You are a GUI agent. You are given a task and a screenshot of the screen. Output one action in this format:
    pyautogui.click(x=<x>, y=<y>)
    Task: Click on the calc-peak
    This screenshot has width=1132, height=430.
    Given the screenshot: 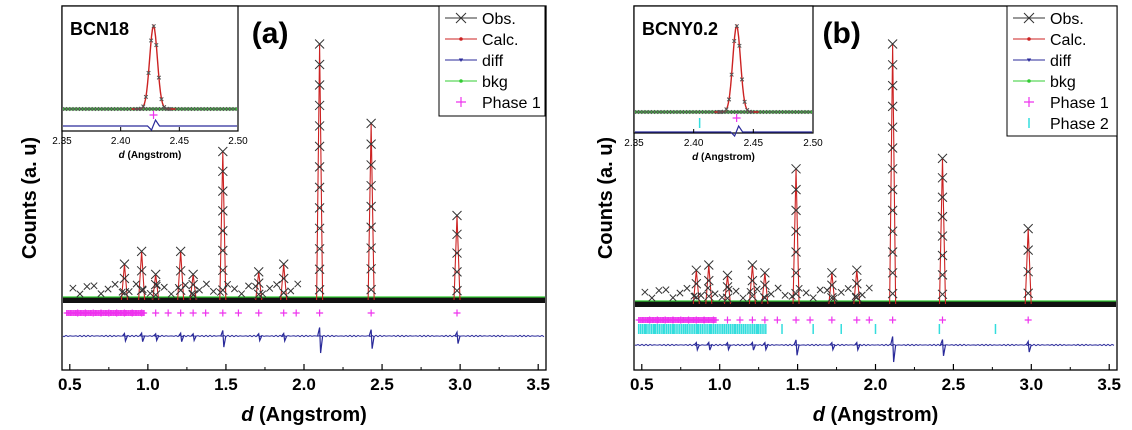 What is the action you would take?
    pyautogui.click(x=457, y=258)
    